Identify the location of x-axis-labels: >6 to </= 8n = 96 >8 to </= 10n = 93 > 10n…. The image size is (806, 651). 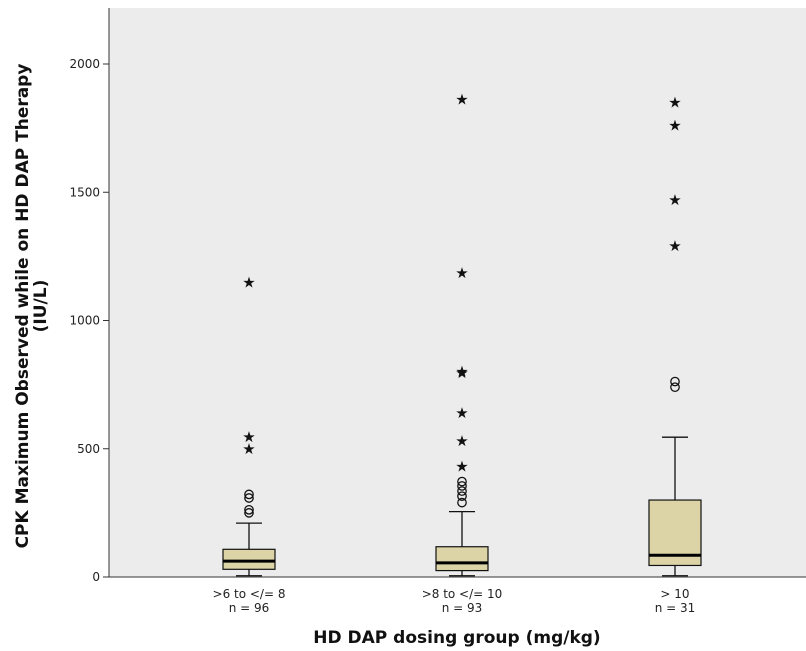
(454, 601).